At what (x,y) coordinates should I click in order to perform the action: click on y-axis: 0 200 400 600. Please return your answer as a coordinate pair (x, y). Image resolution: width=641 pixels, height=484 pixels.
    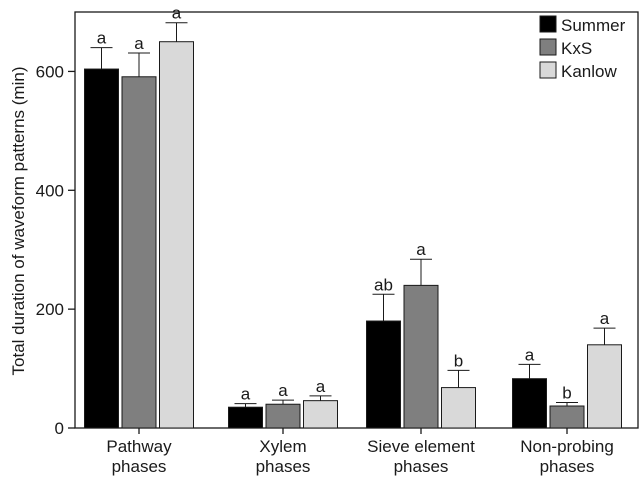
    Looking at the image, I should click on (55, 250).